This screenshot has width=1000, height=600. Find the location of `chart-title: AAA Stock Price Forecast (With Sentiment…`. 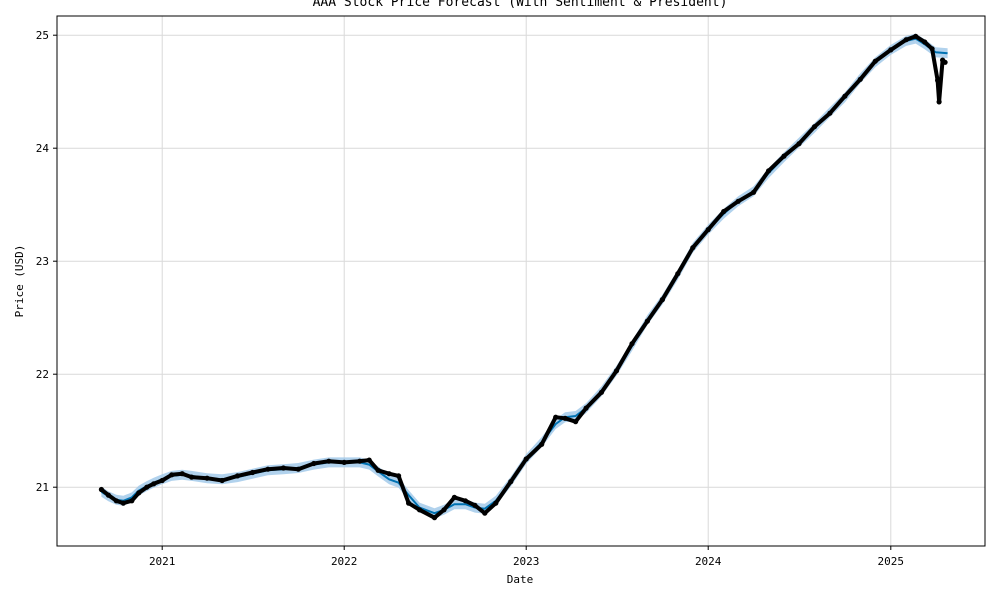

chart-title: AAA Stock Price Forecast (With Sentiment… is located at coordinates (520, 5).